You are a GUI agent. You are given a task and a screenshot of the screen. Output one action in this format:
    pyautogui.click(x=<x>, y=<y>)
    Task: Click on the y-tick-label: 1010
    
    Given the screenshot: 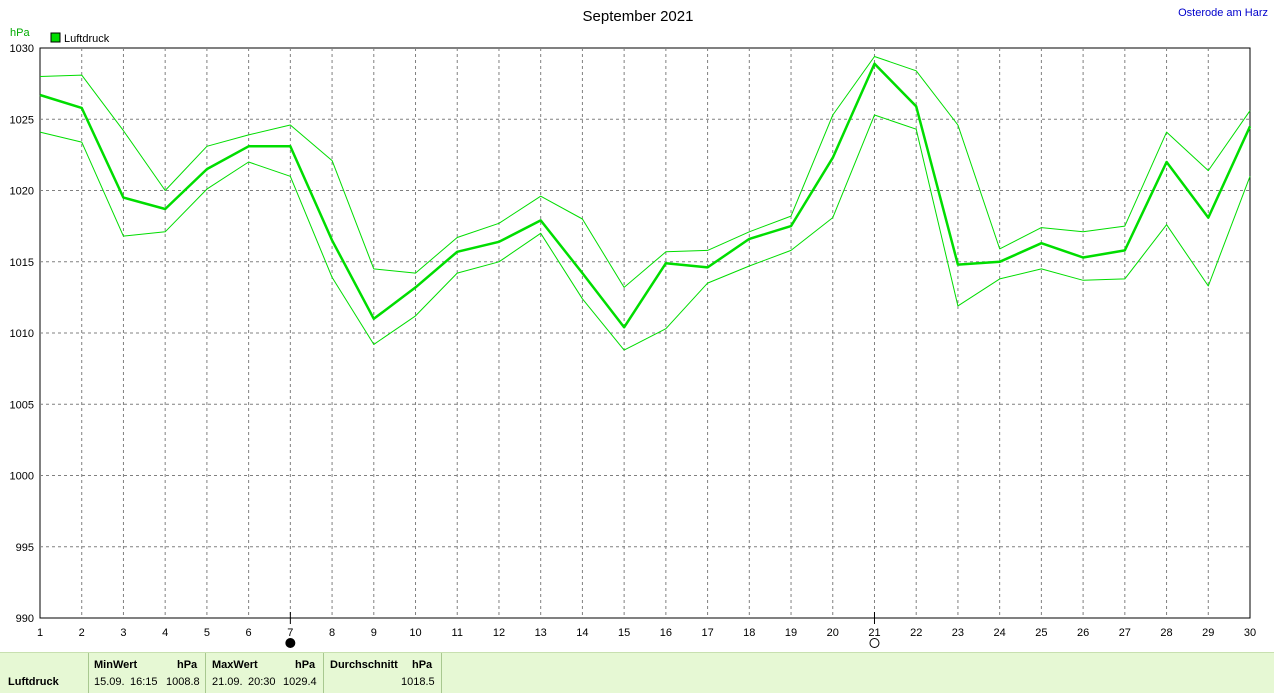 What is the action you would take?
    pyautogui.click(x=22, y=334)
    